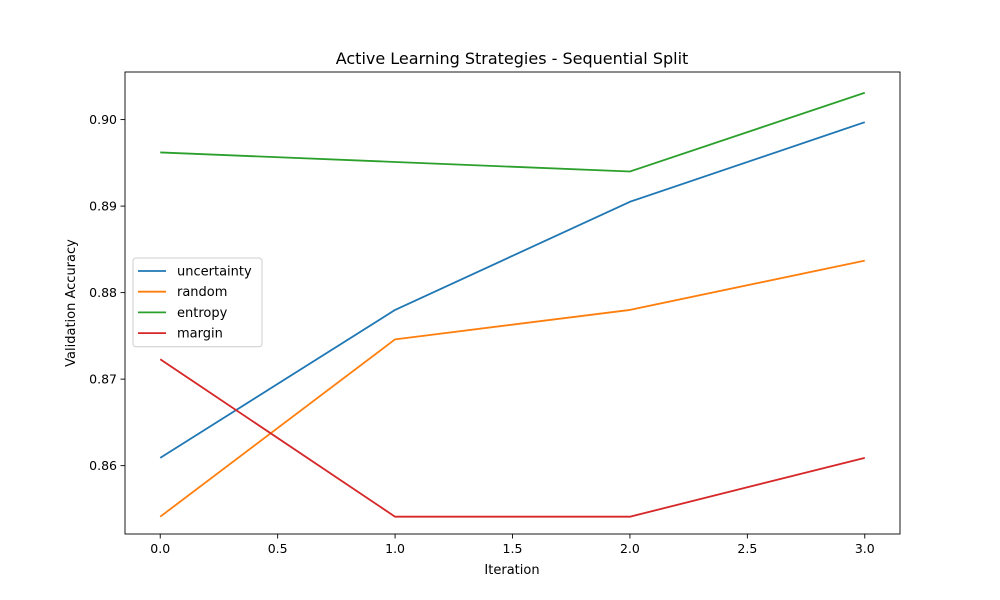 The height and width of the screenshot is (600, 1000). What do you see at coordinates (511, 570) in the screenshot?
I see `x-axis-label: Iteration` at bounding box center [511, 570].